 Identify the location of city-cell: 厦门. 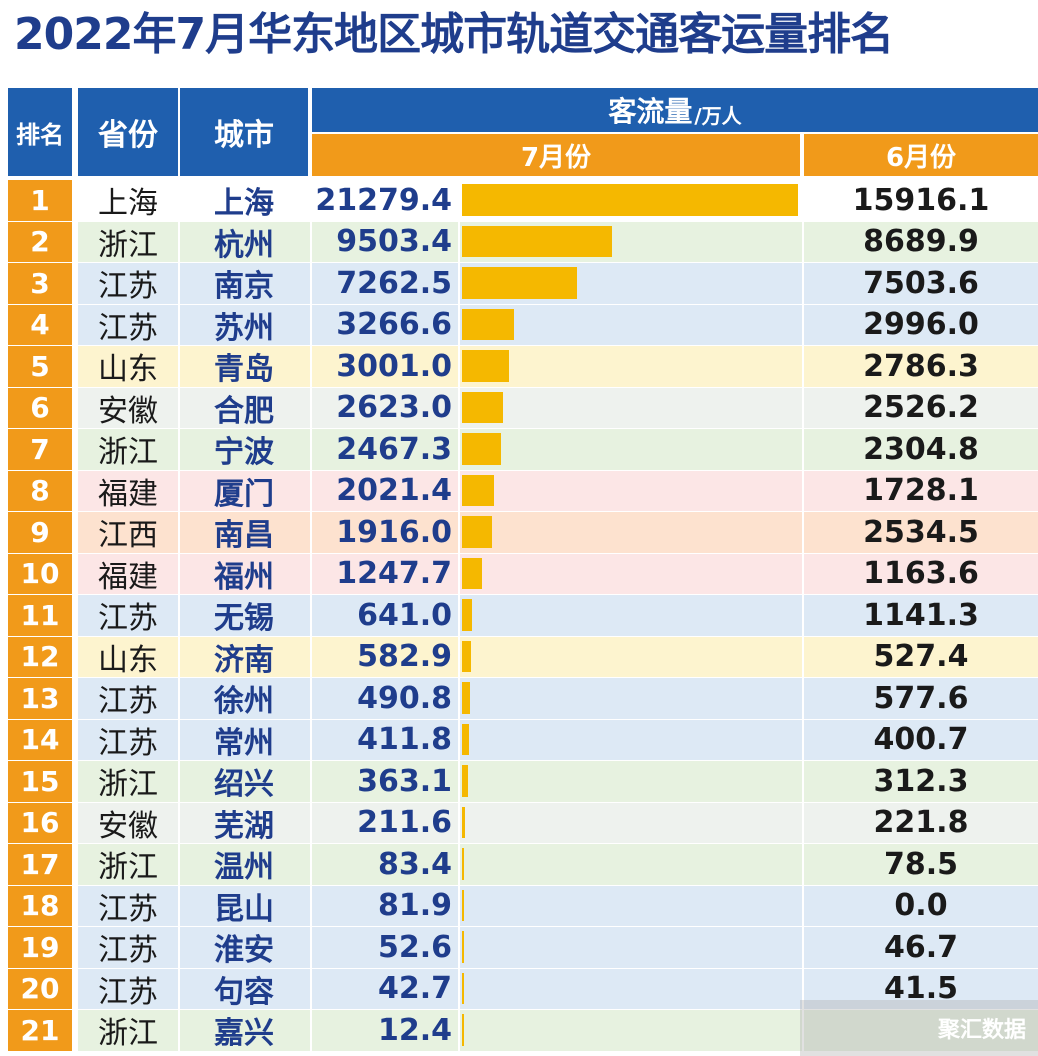
(244, 494).